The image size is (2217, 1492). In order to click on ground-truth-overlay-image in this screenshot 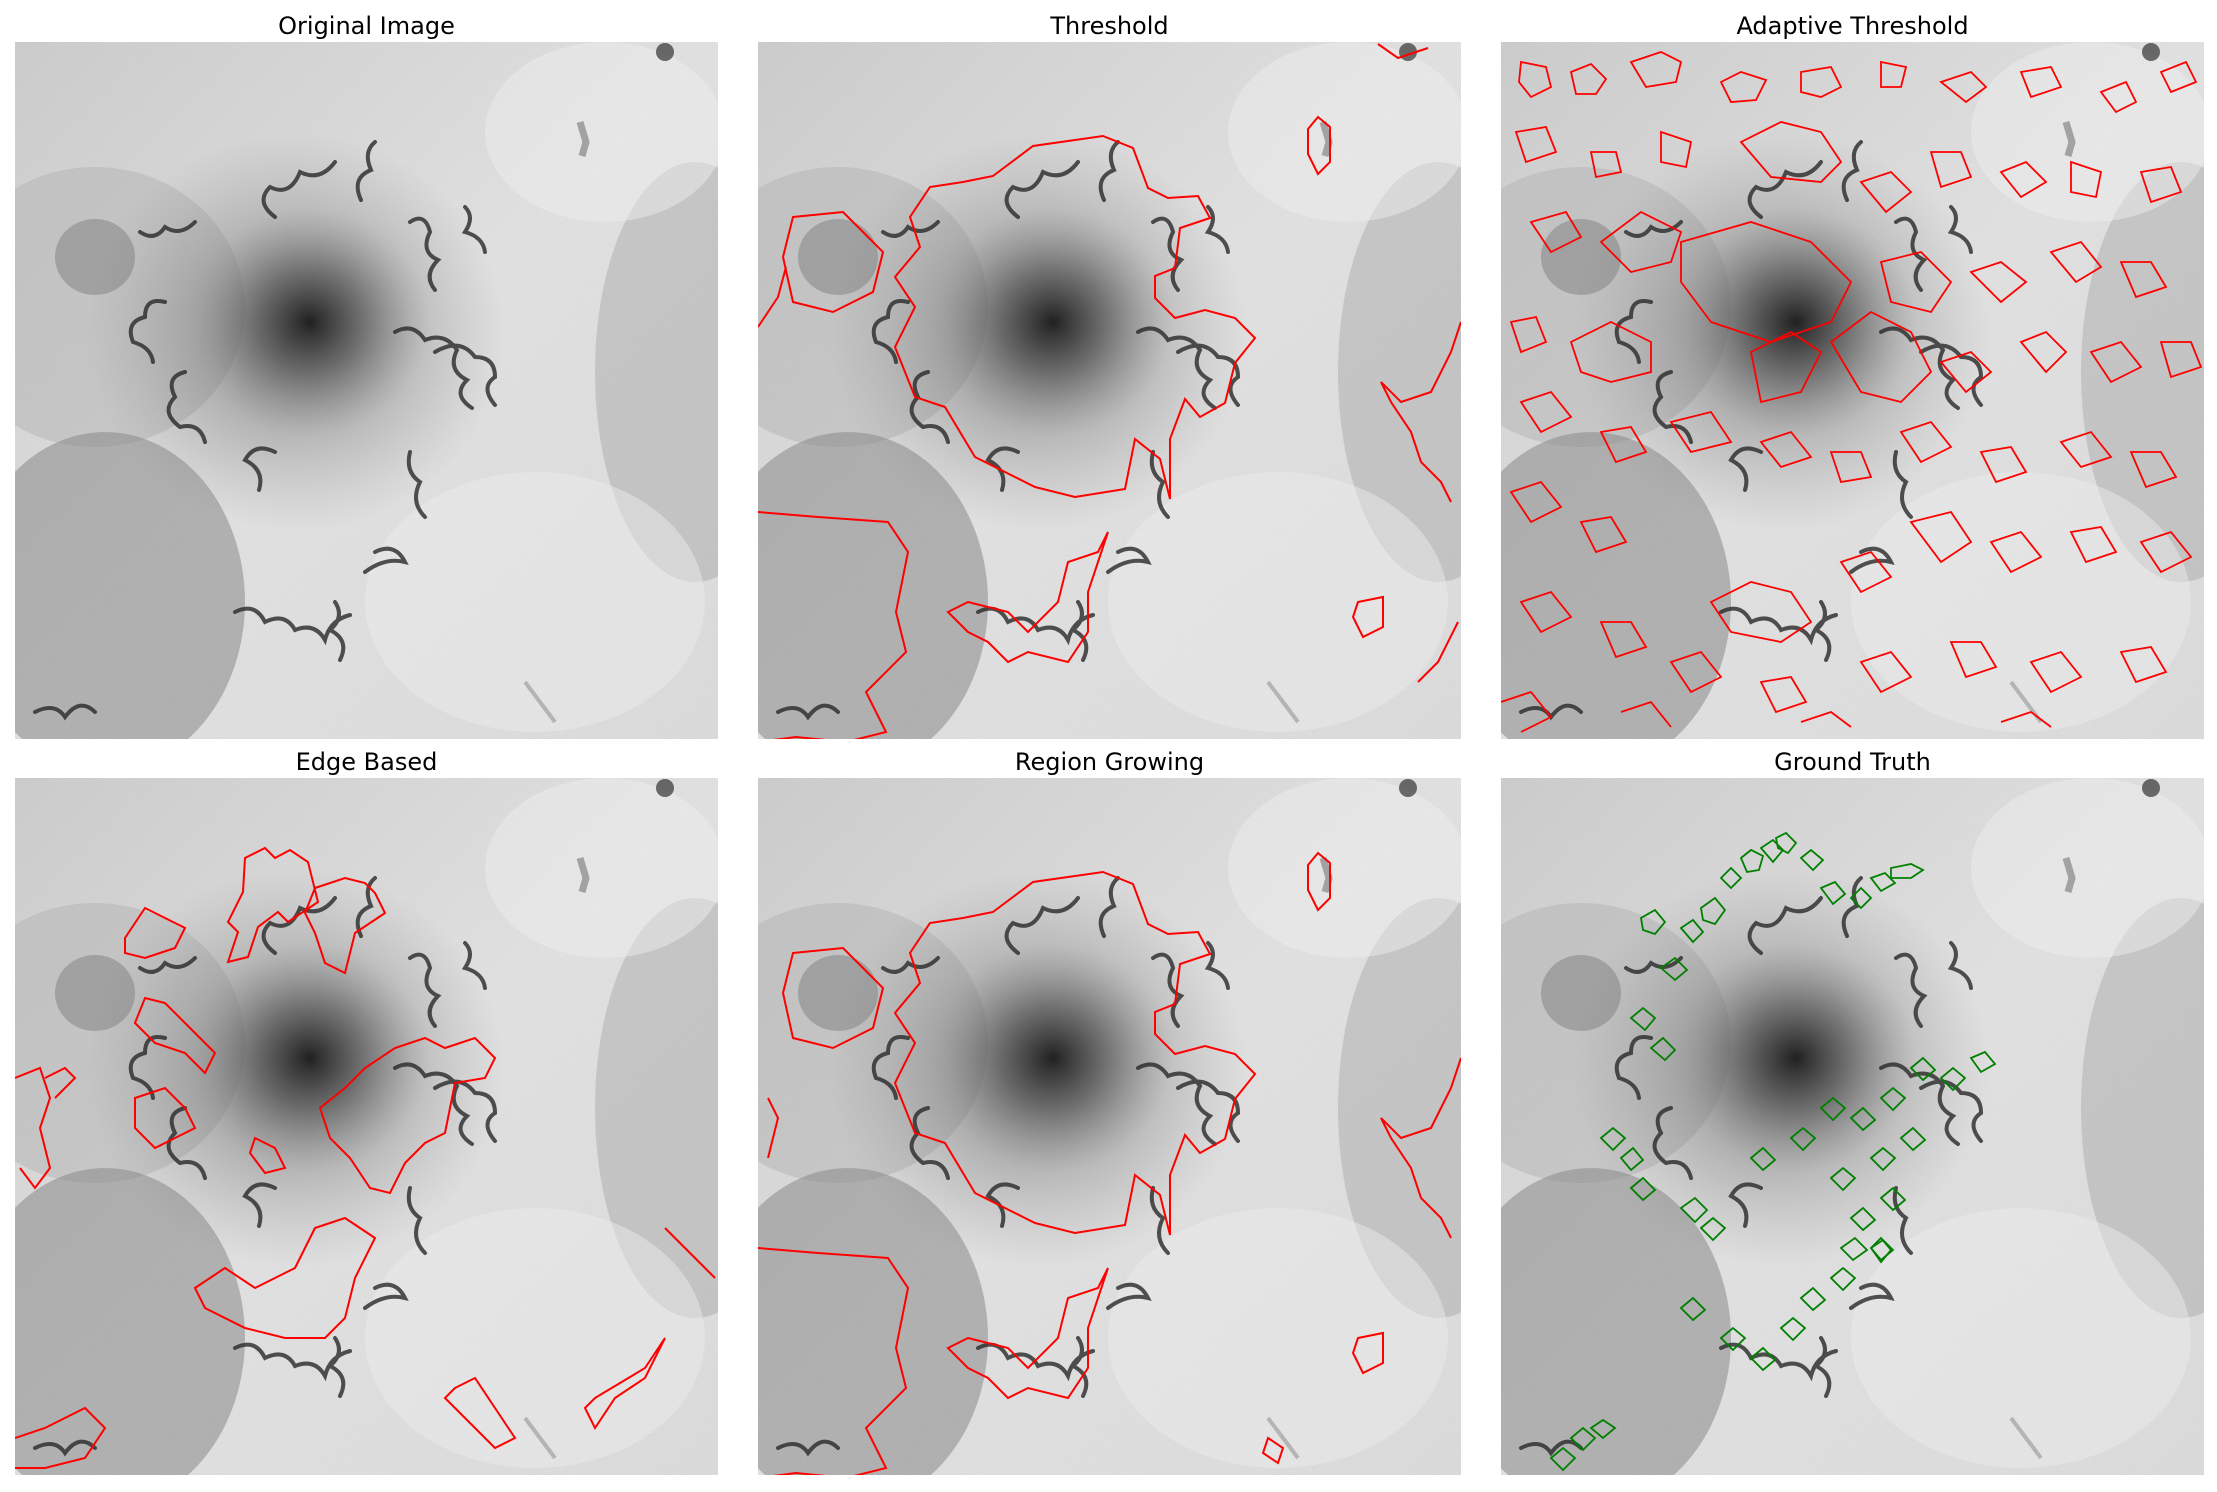, I will do `click(1852, 1126)`.